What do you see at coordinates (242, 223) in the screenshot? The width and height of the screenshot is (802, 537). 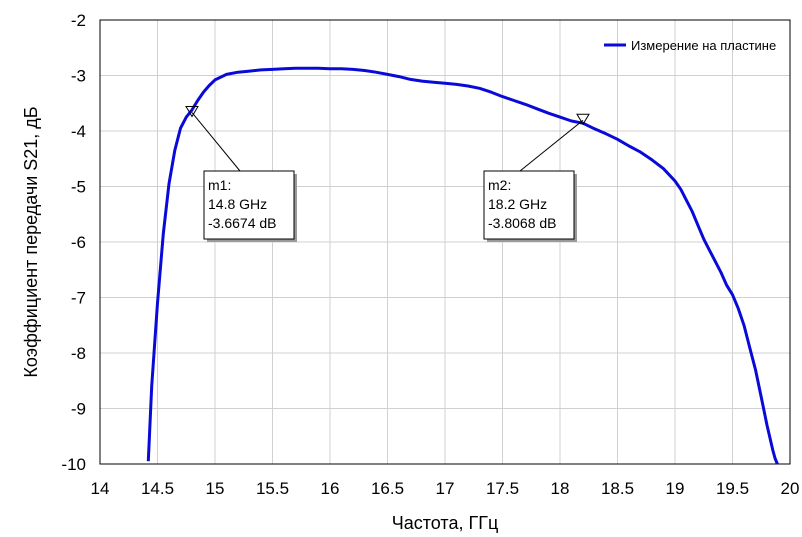 I see `marker-label-line: -3.6674 dB` at bounding box center [242, 223].